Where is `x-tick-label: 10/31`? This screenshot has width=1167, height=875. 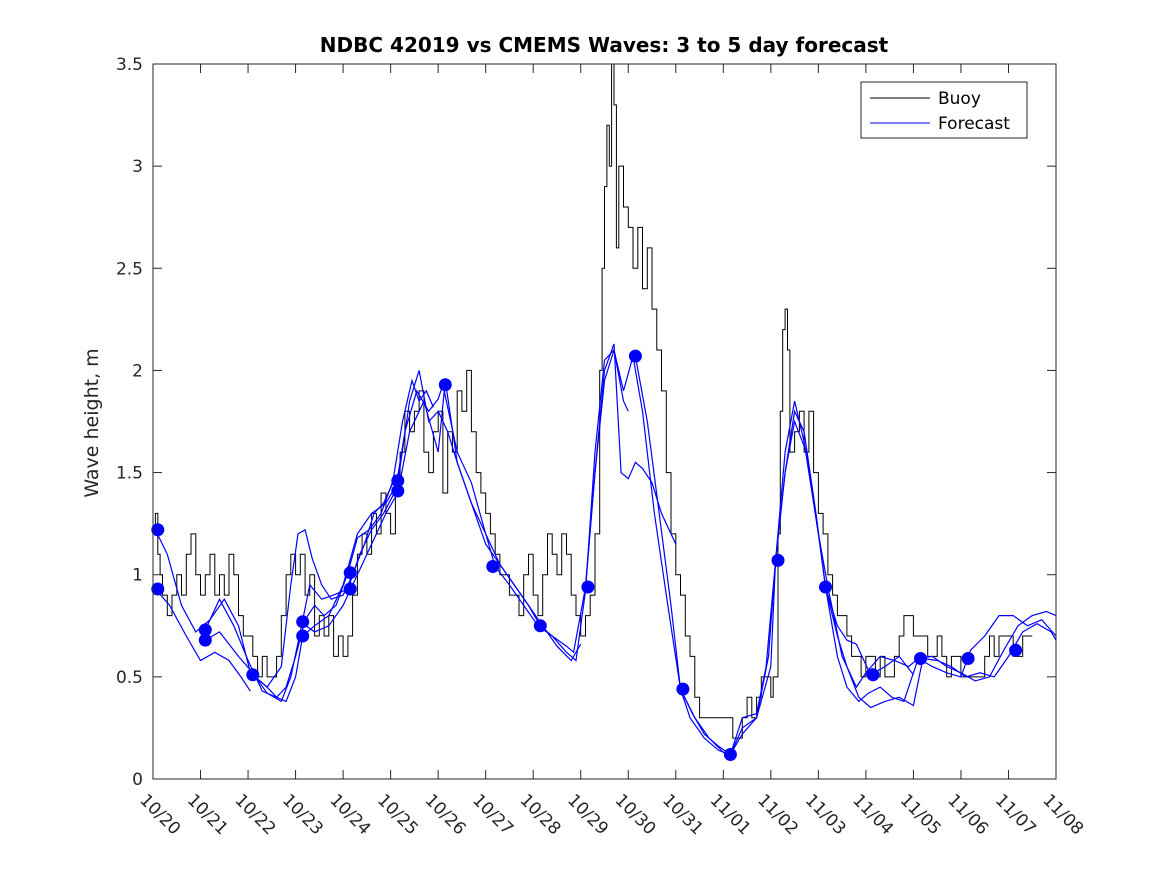
x-tick-label: 10/31 is located at coordinates (682, 814).